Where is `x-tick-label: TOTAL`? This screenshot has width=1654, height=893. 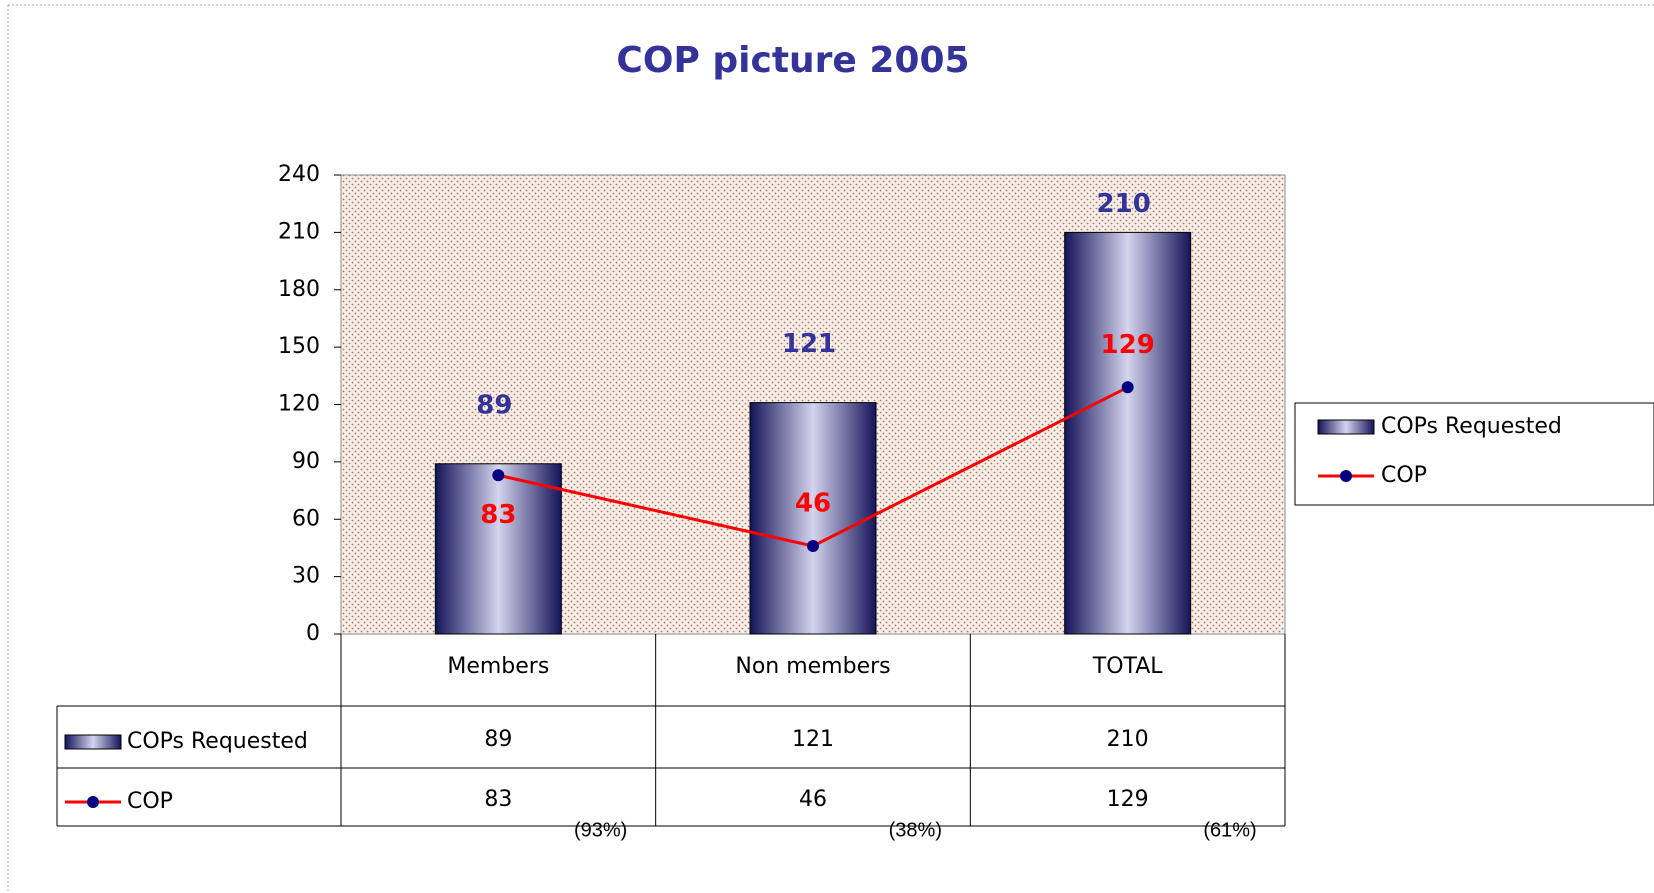
x-tick-label: TOTAL is located at coordinates (1128, 666).